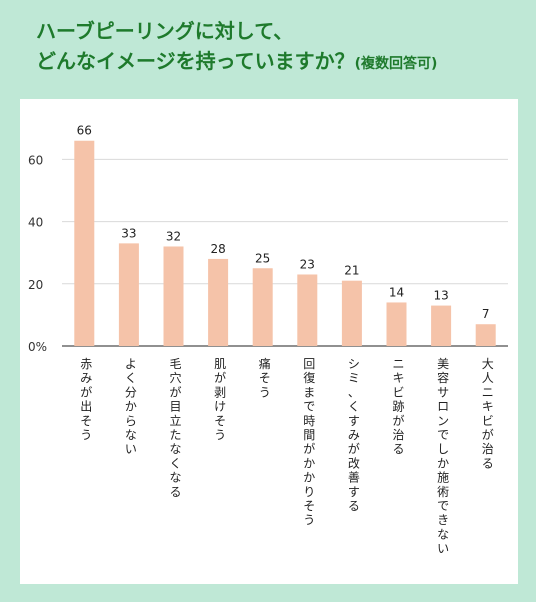 The width and height of the screenshot is (536, 602). I want to click on data-label: 28, so click(217, 249).